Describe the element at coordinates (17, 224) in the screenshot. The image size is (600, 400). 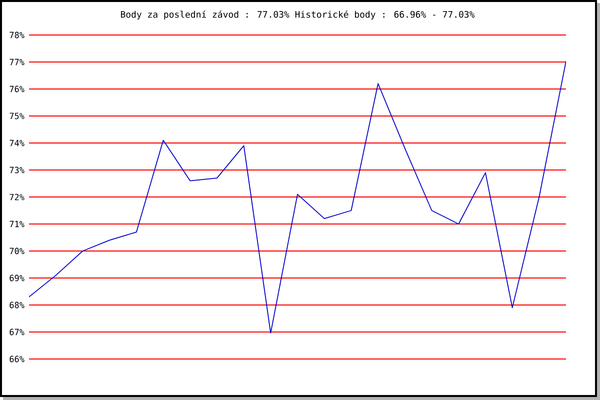
I see `y-tick-label: 71%` at that location.